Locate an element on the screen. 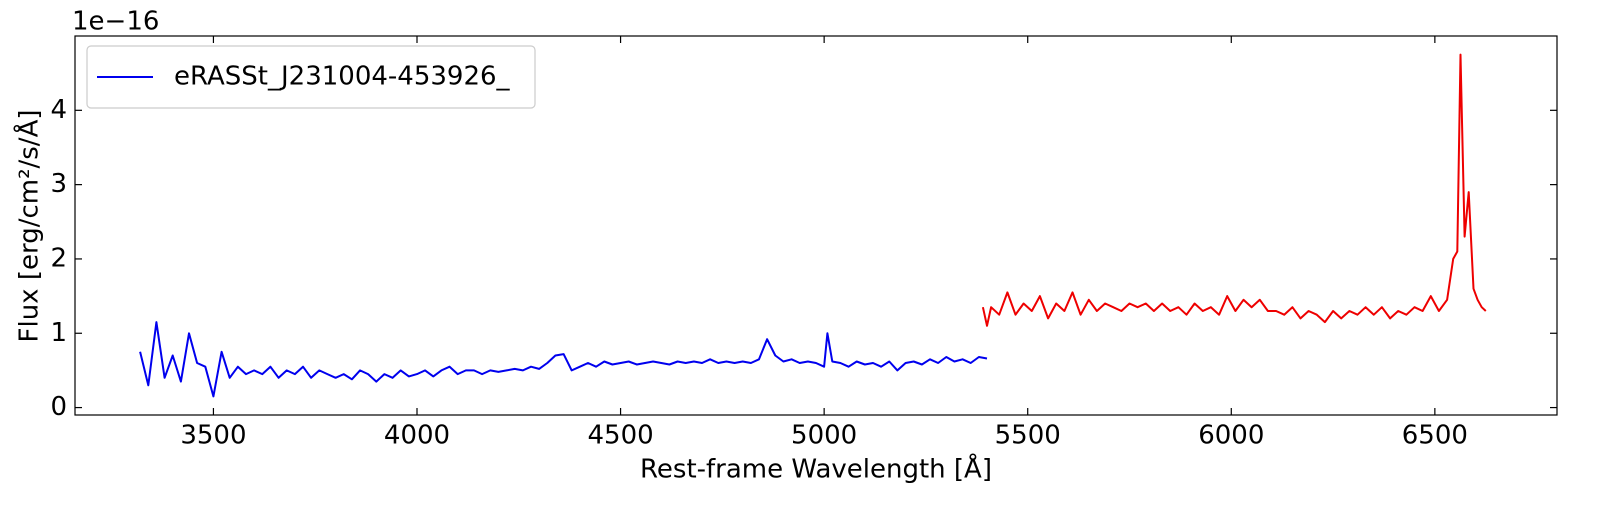 This screenshot has width=1604, height=506. series-line is located at coordinates (563, 359).